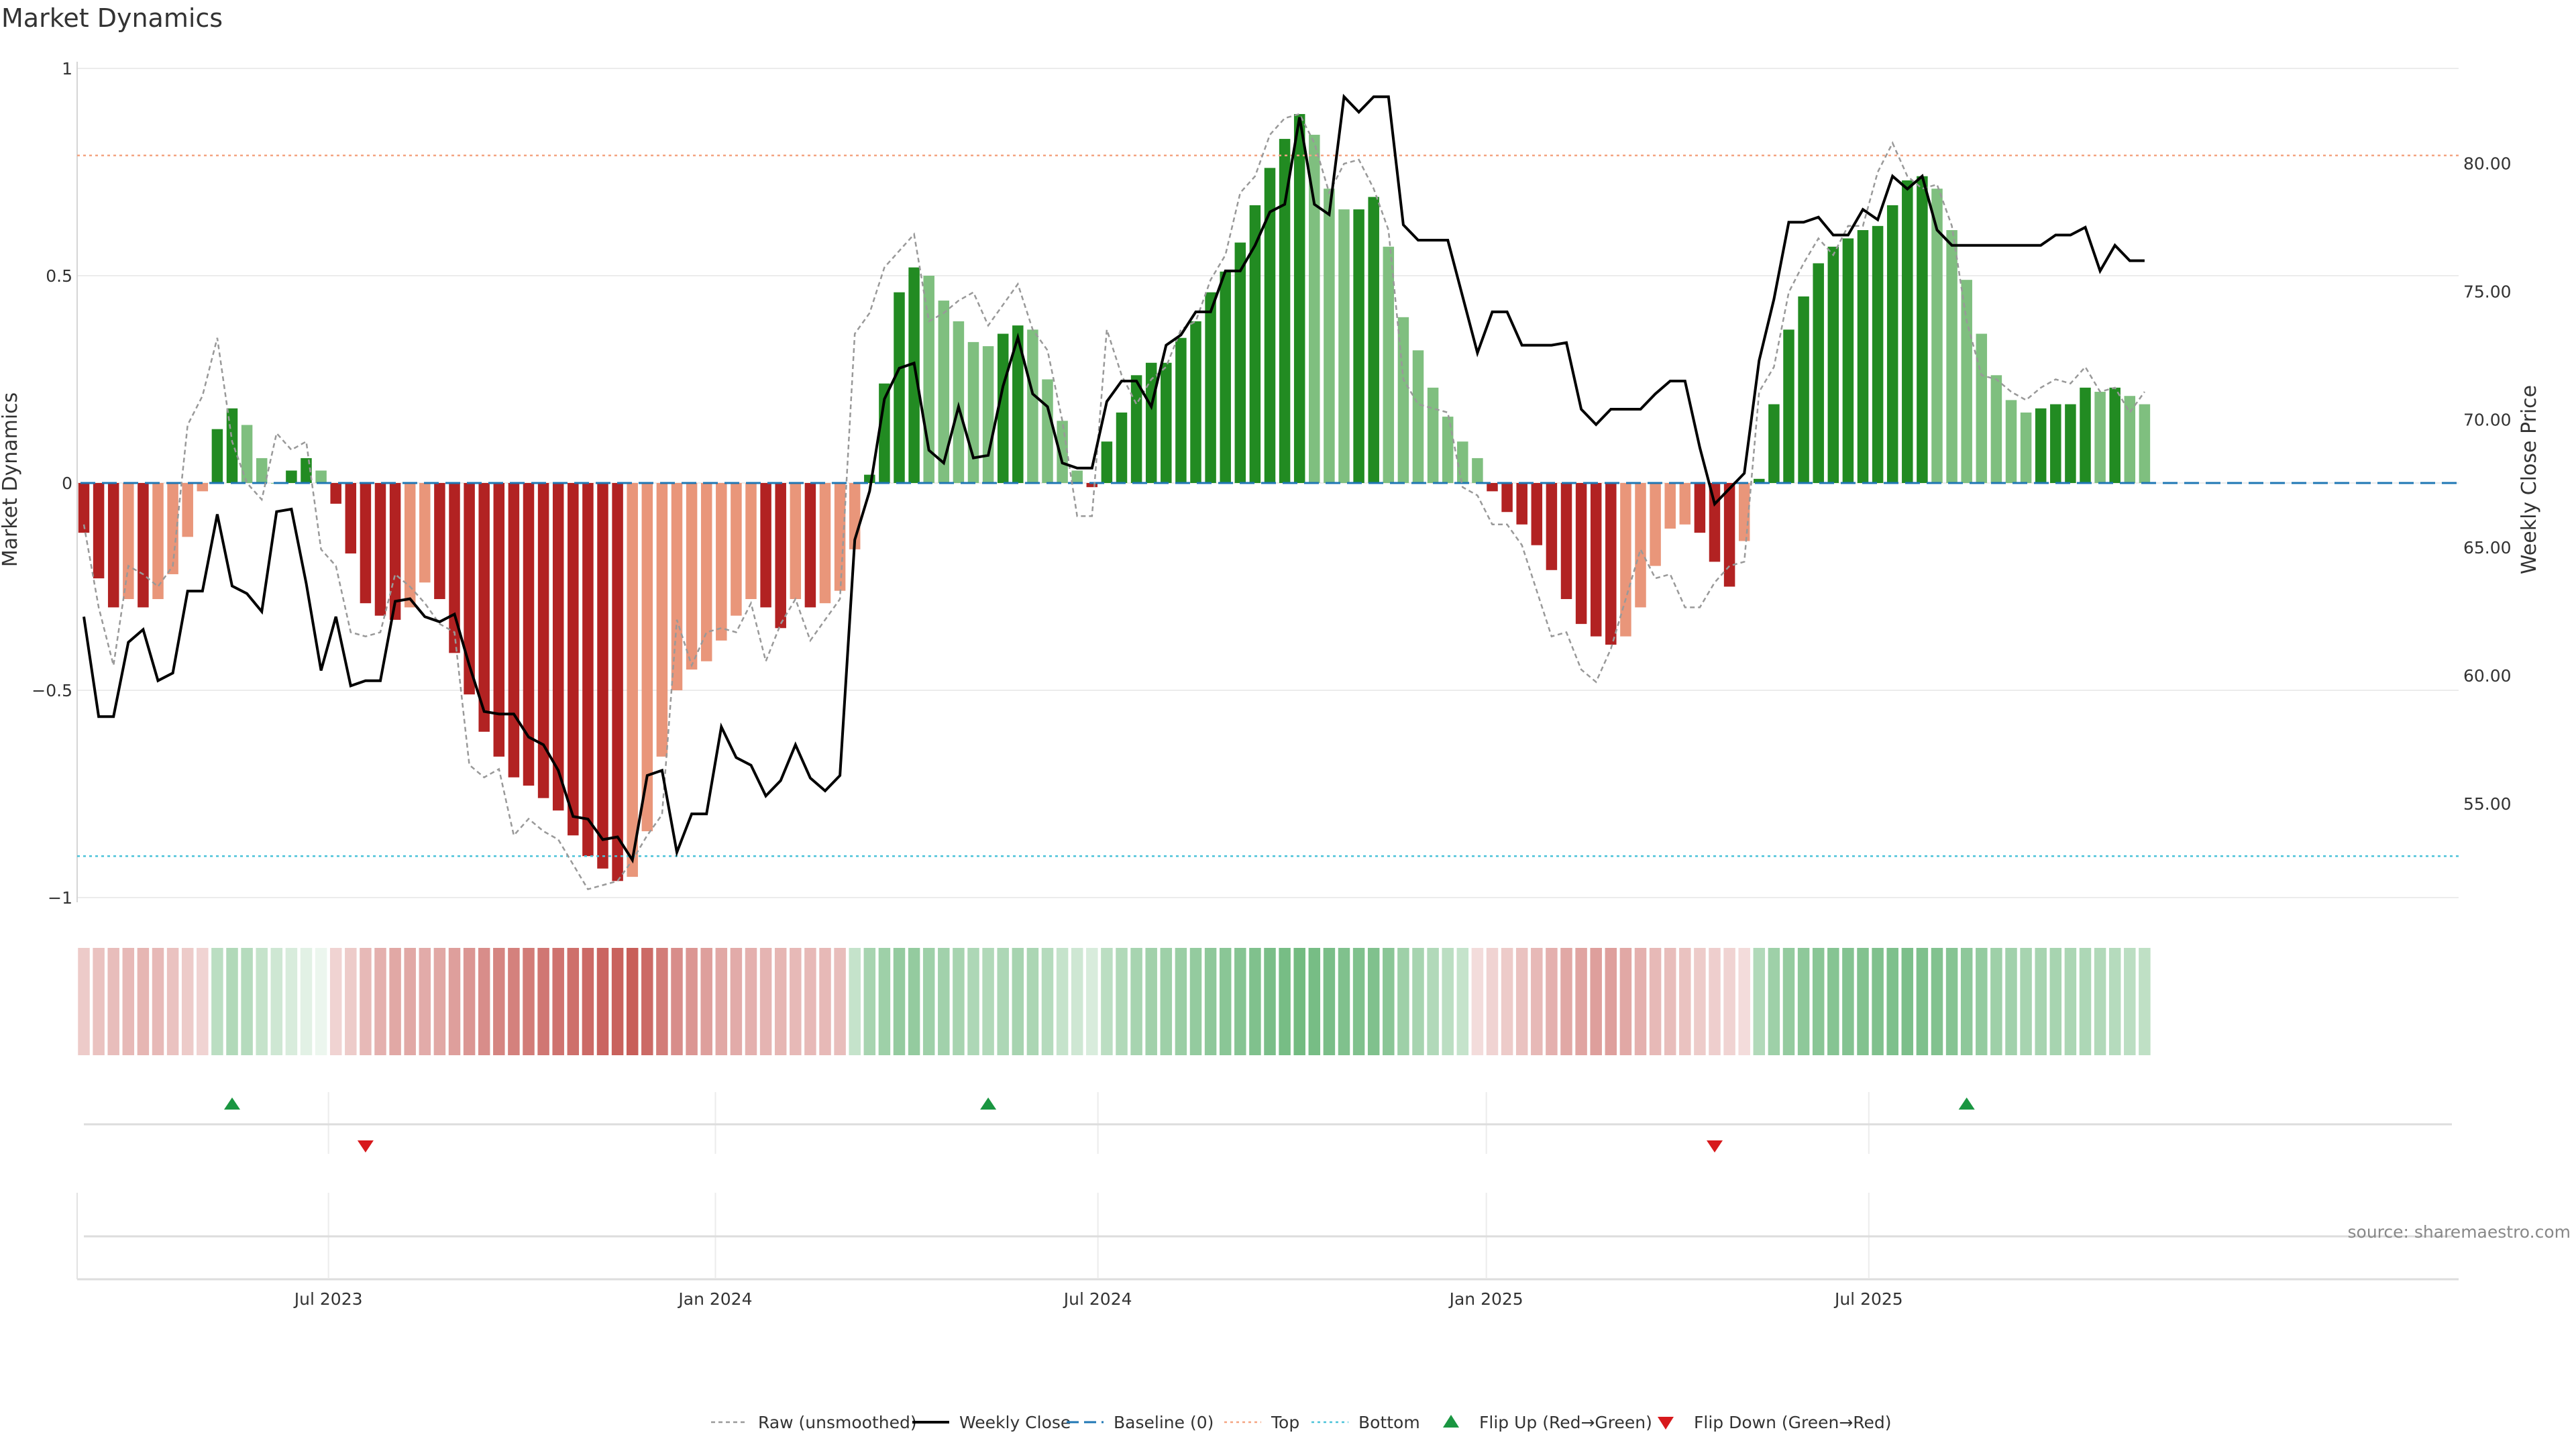 The width and height of the screenshot is (2576, 1449). Describe the element at coordinates (1485, 1299) in the screenshot. I see `x-tick-label: Jan 2025` at that location.